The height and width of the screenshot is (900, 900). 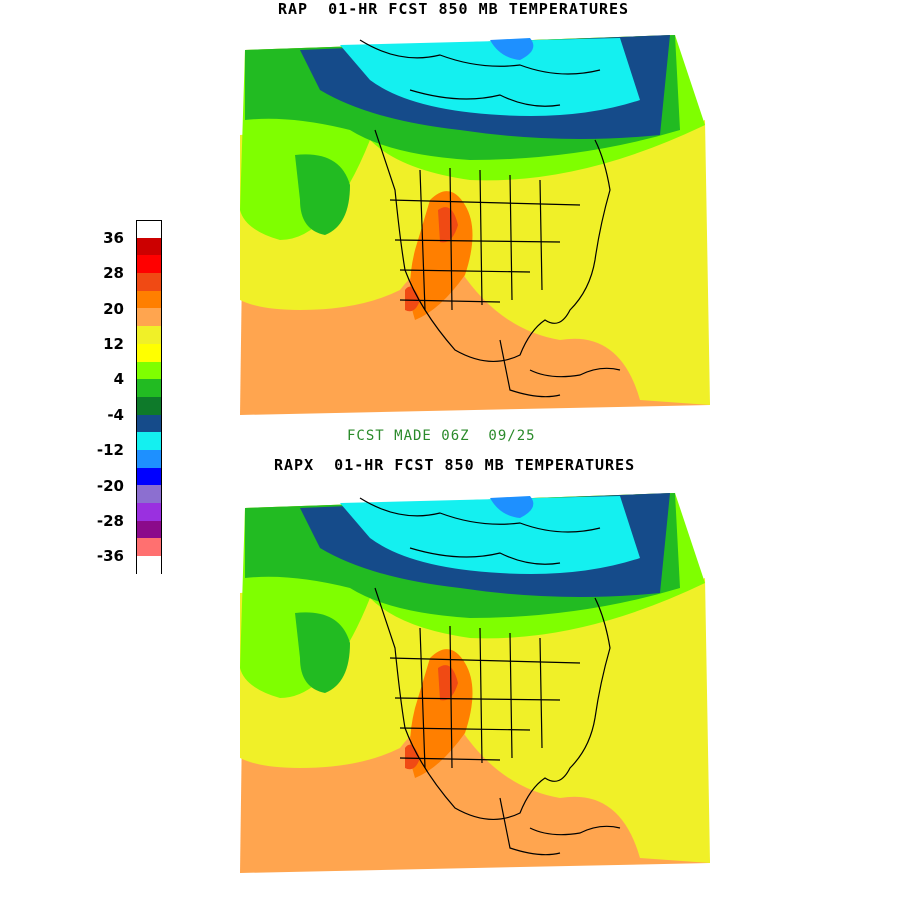 What do you see at coordinates (110, 556) in the screenshot?
I see `legend-tick-label: -36` at bounding box center [110, 556].